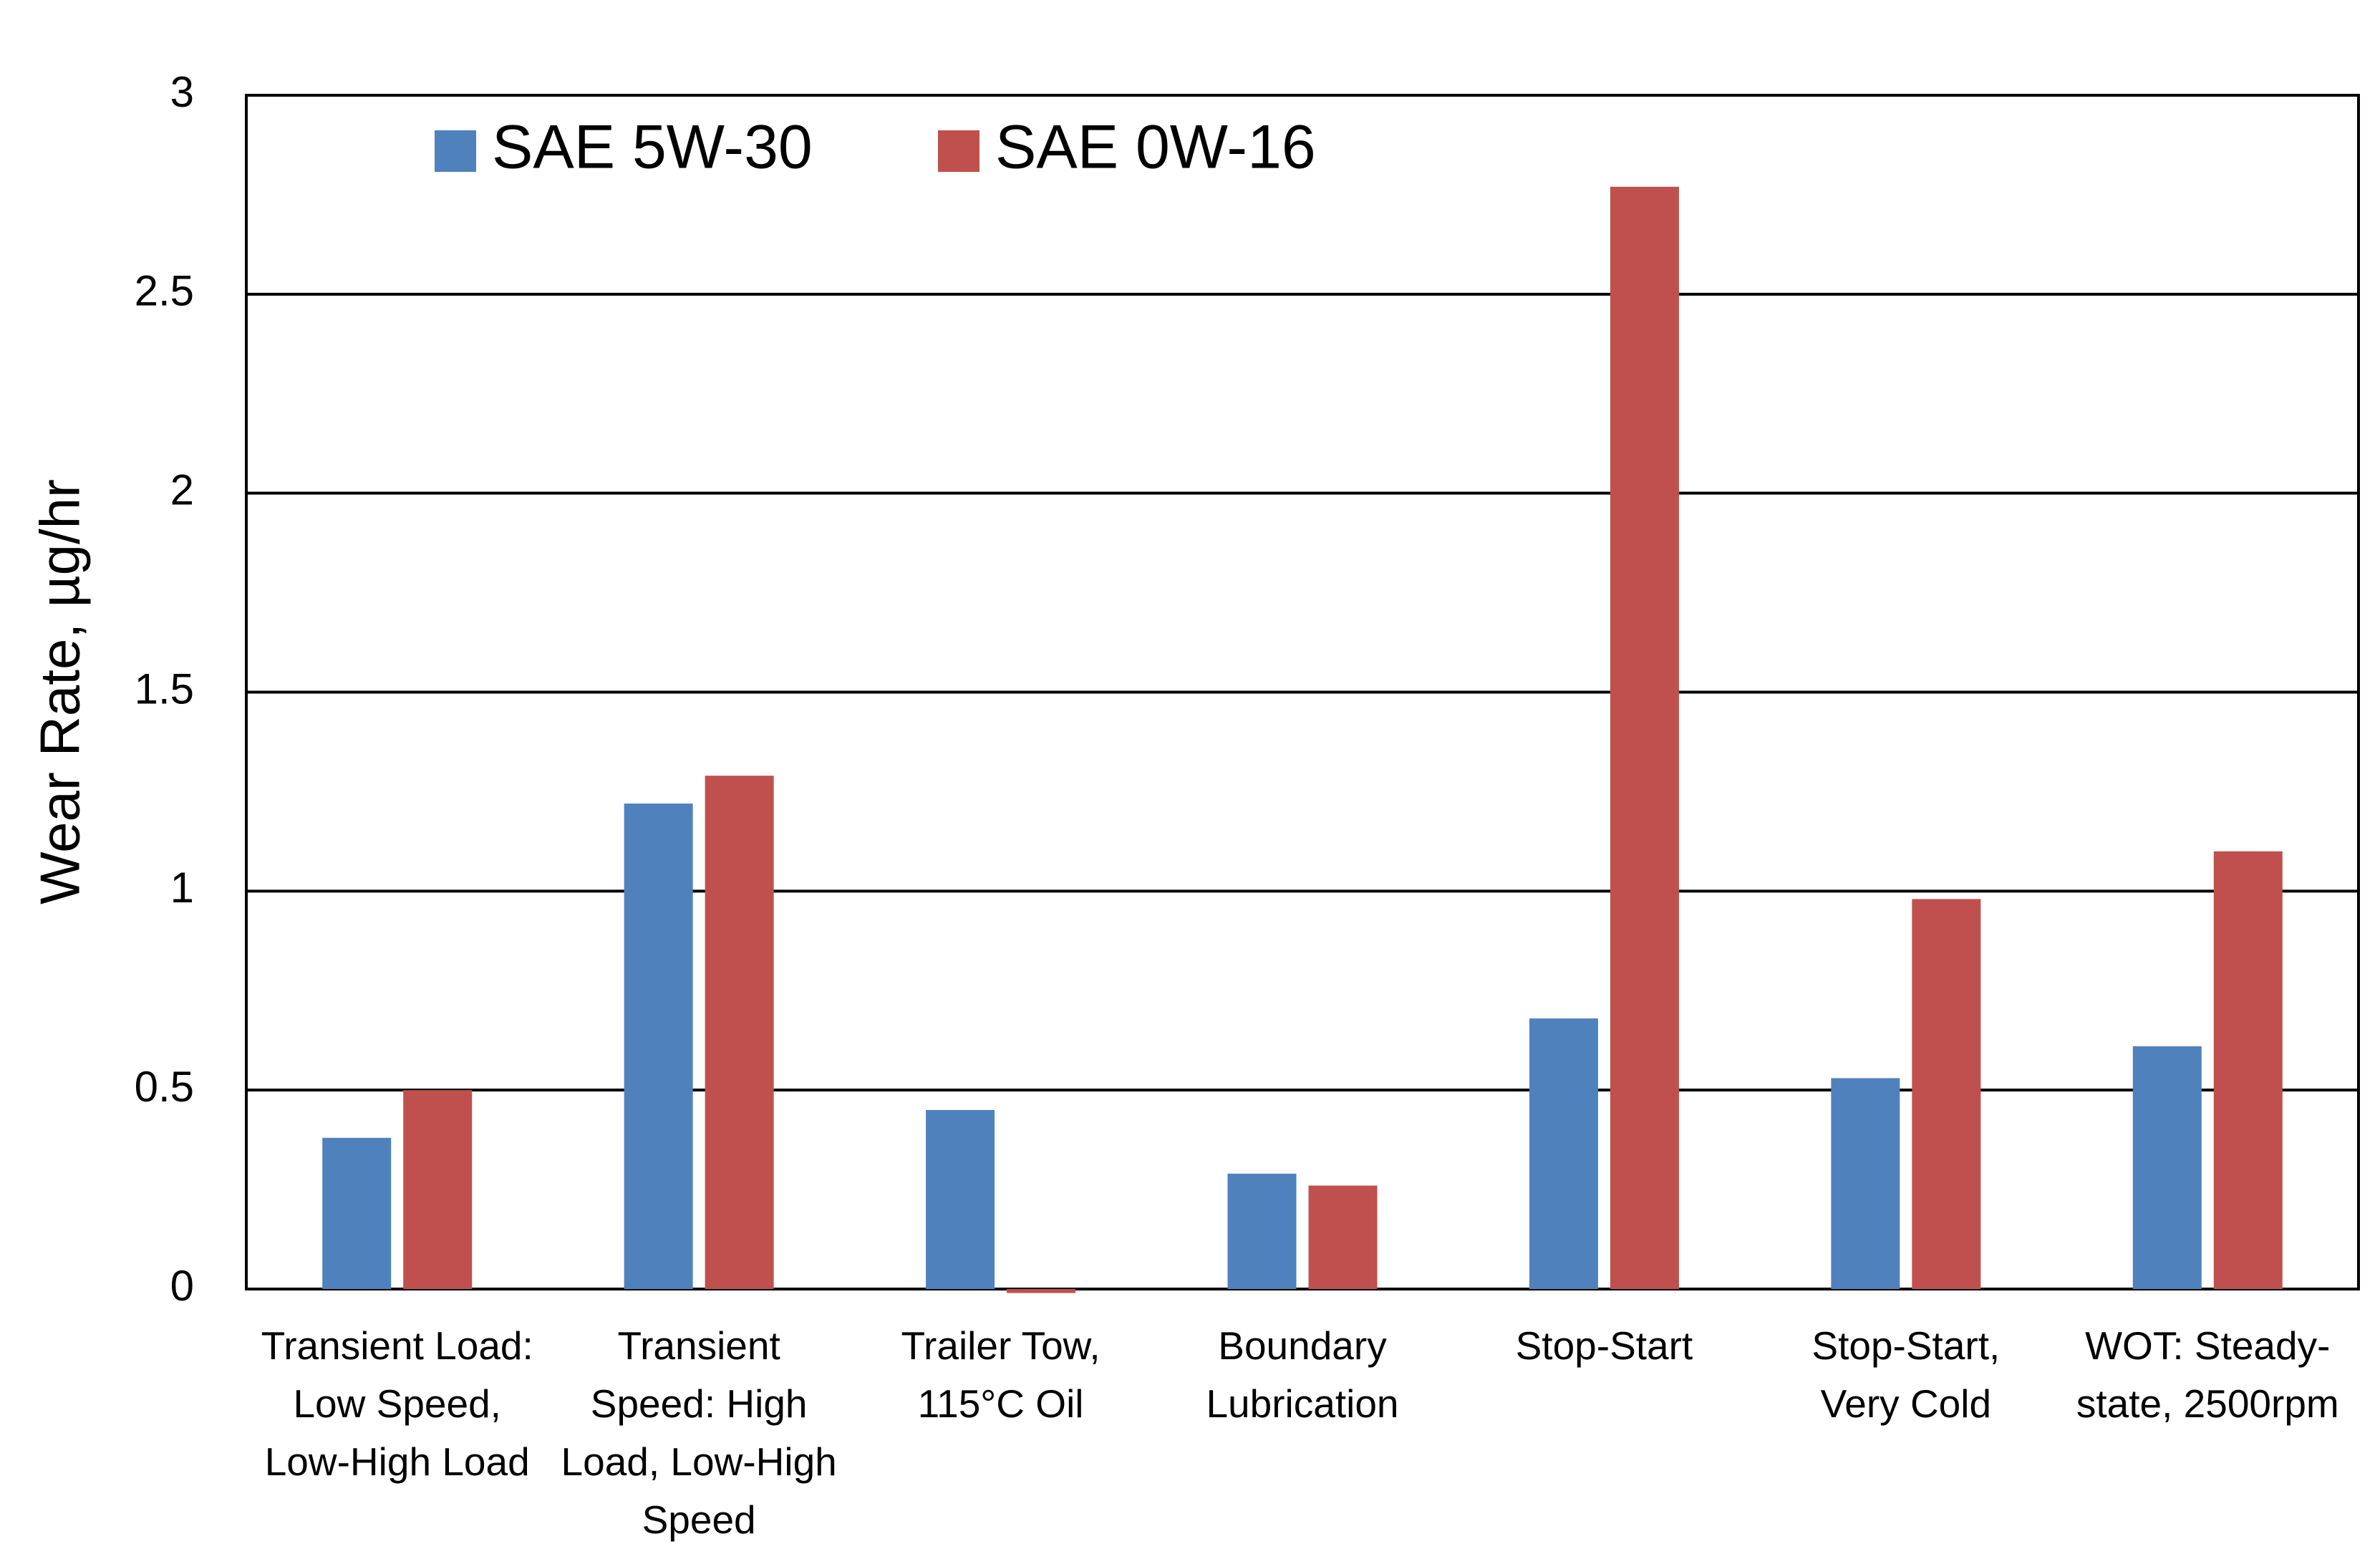 The height and width of the screenshot is (1549, 2380). What do you see at coordinates (182, 888) in the screenshot?
I see `y-tick-label: 1` at bounding box center [182, 888].